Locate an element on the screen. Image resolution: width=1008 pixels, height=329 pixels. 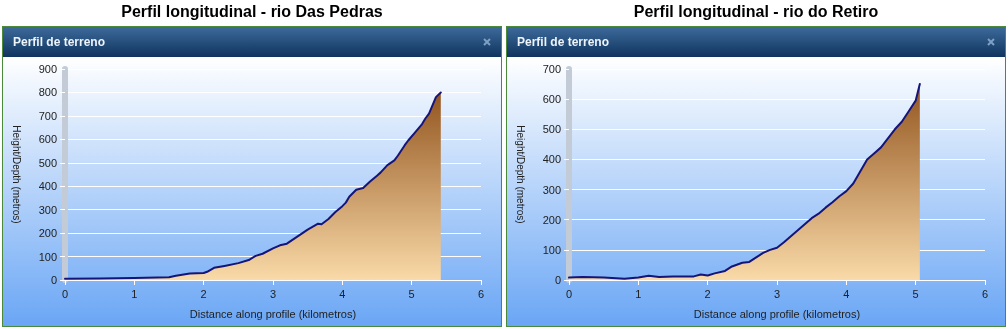
y-tick-label: 800 is located at coordinates (47, 92).